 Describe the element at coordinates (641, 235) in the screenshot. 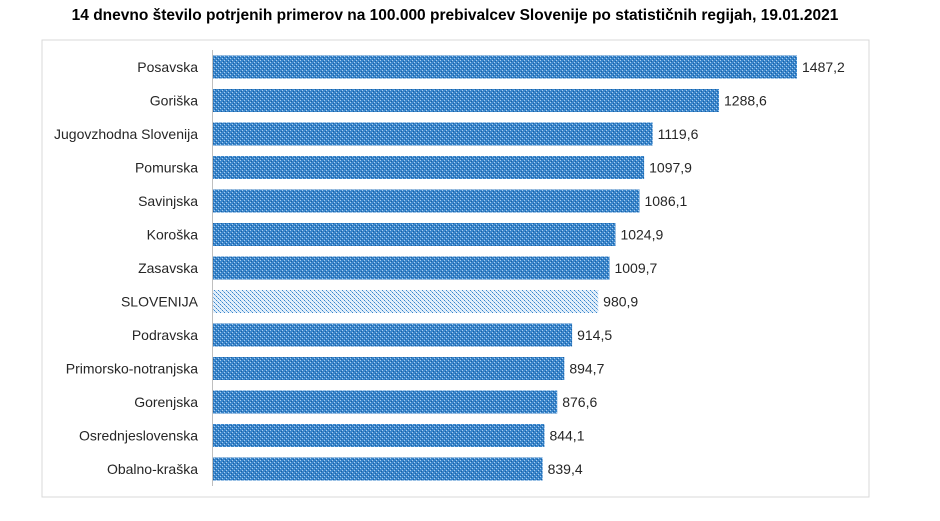

I see `data-label: 1024,9` at that location.